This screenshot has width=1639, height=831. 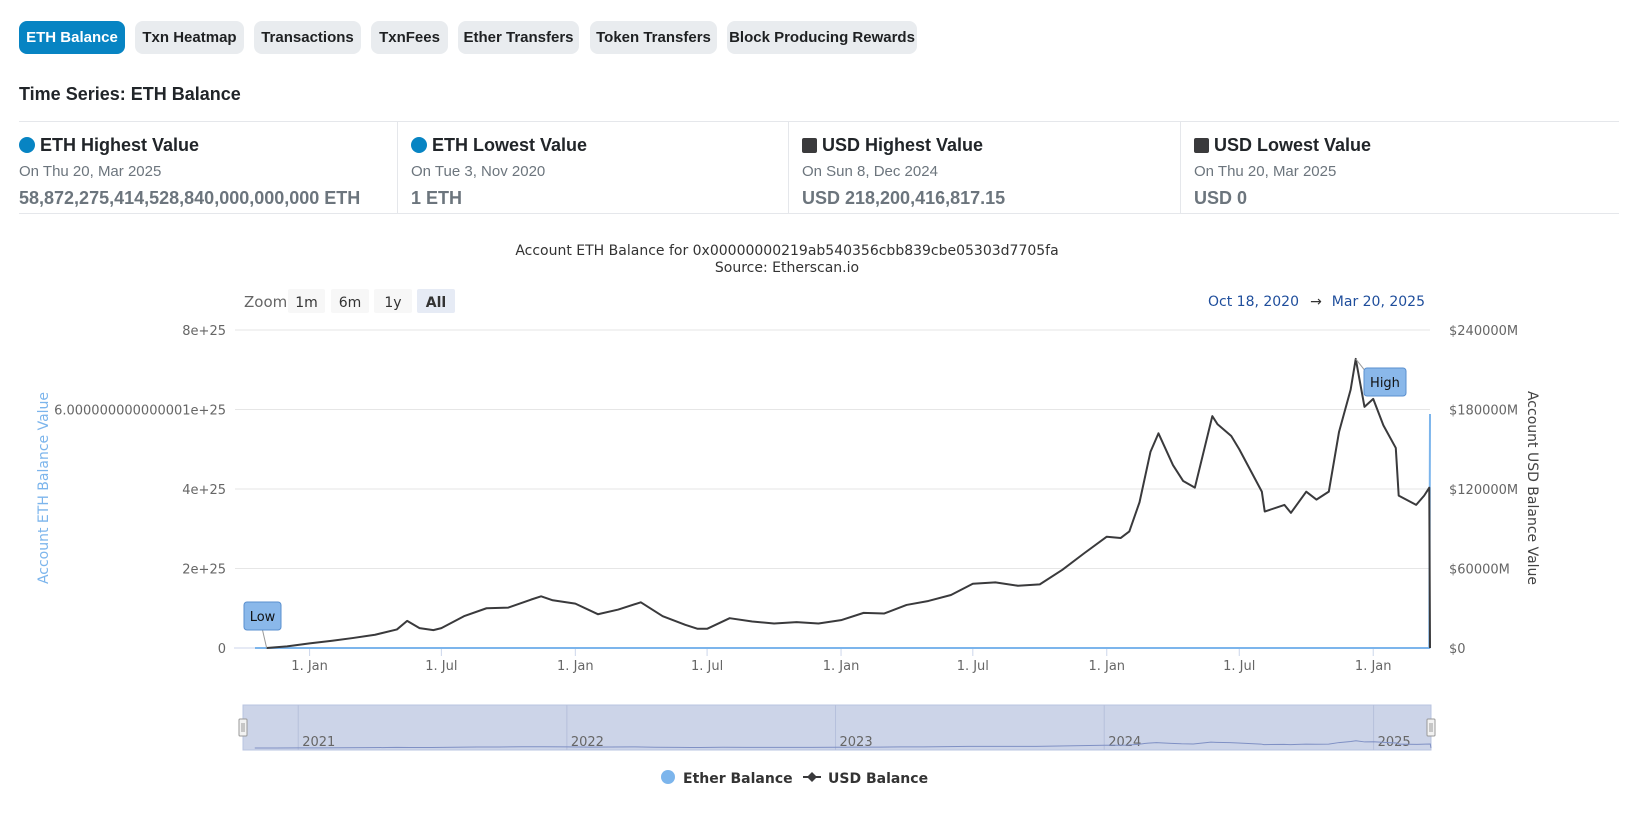 I want to click on zoom-1m-label: 1m, so click(x=306, y=303).